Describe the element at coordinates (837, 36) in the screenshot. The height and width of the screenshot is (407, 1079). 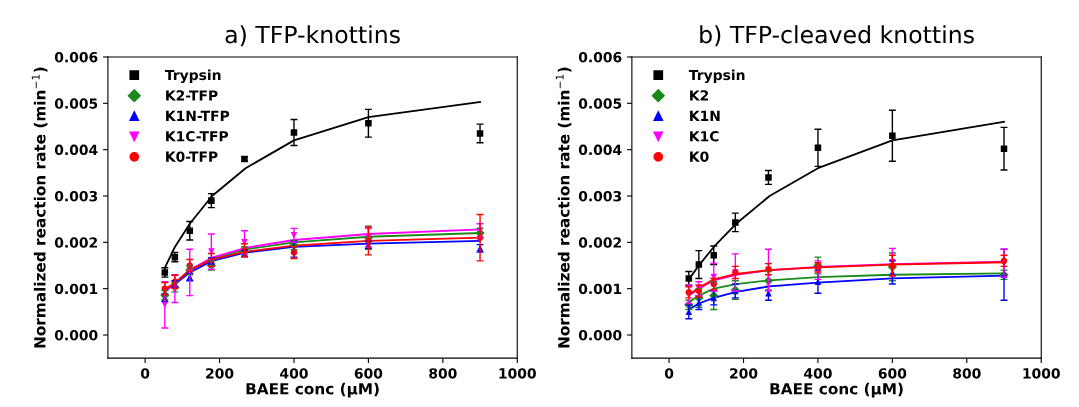
I see `chart-title: b) TFP-cleaved knottins` at that location.